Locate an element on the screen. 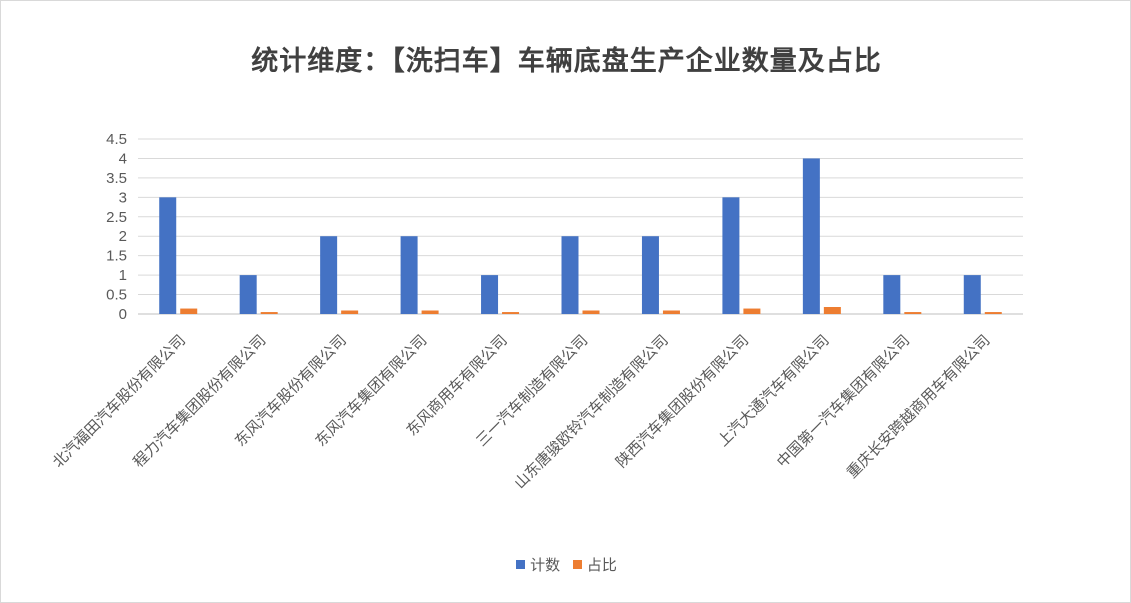 Image resolution: width=1131 pixels, height=603 pixels. y-tick-label: 0.5 is located at coordinates (116, 295).